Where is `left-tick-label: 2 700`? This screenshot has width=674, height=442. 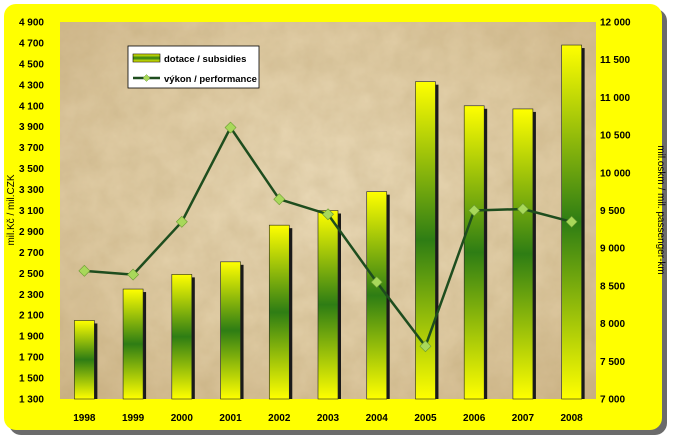 left-tick-label: 2 700 is located at coordinates (31, 253).